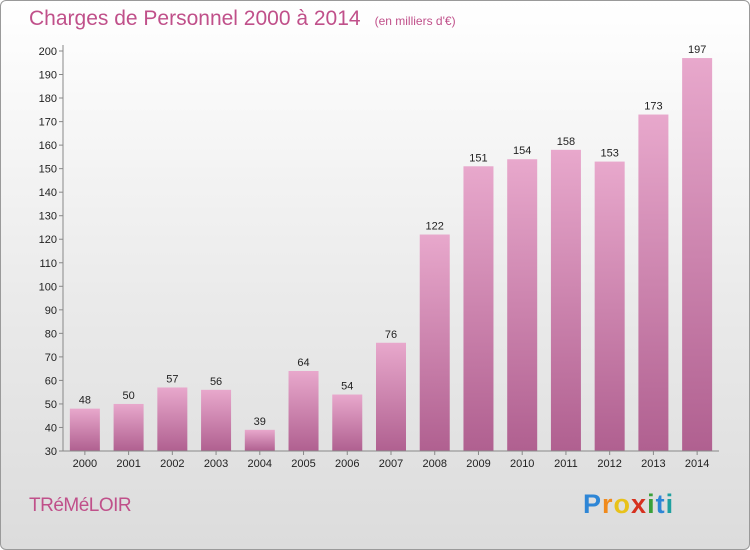  What do you see at coordinates (51, 311) in the screenshot?
I see `y-tick-label: 90` at bounding box center [51, 311].